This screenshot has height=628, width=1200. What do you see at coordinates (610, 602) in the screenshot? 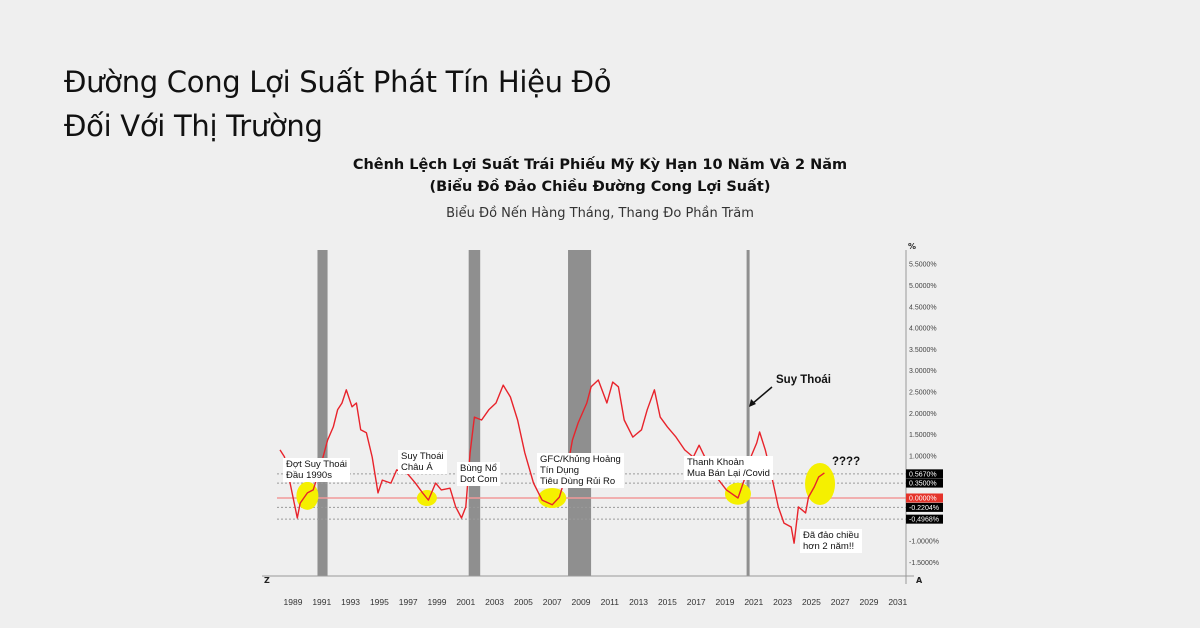
I see `x-tick-label: 2011` at bounding box center [610, 602].